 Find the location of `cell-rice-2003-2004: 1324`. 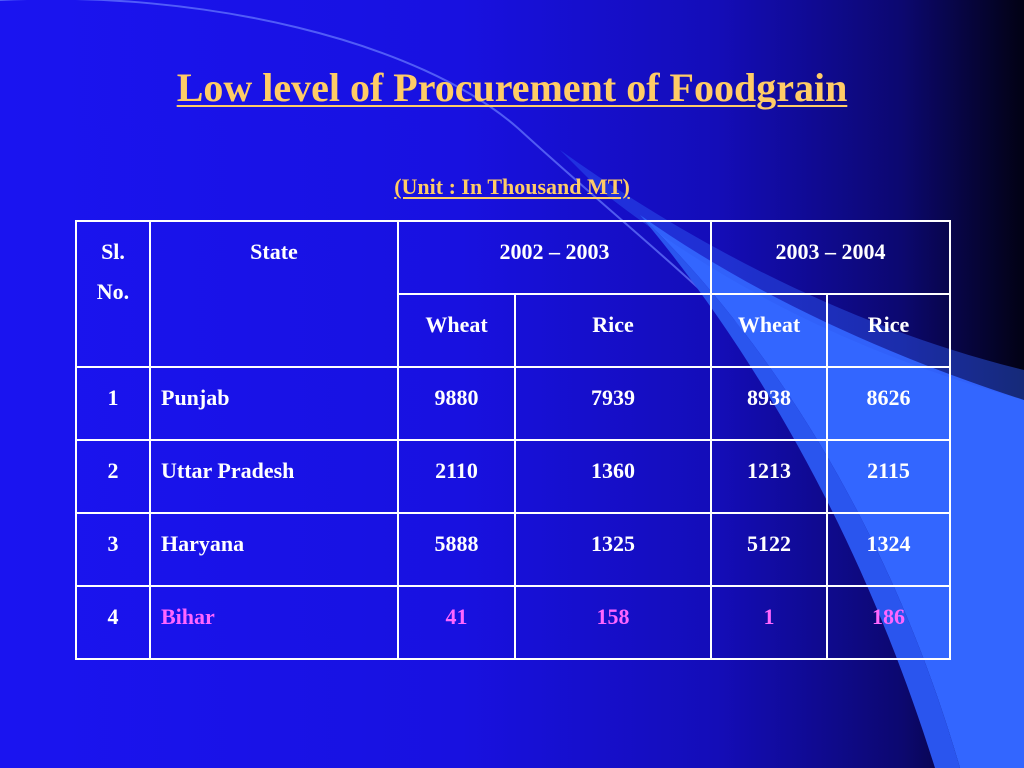

cell-rice-2003-2004: 1324 is located at coordinates (888, 549).